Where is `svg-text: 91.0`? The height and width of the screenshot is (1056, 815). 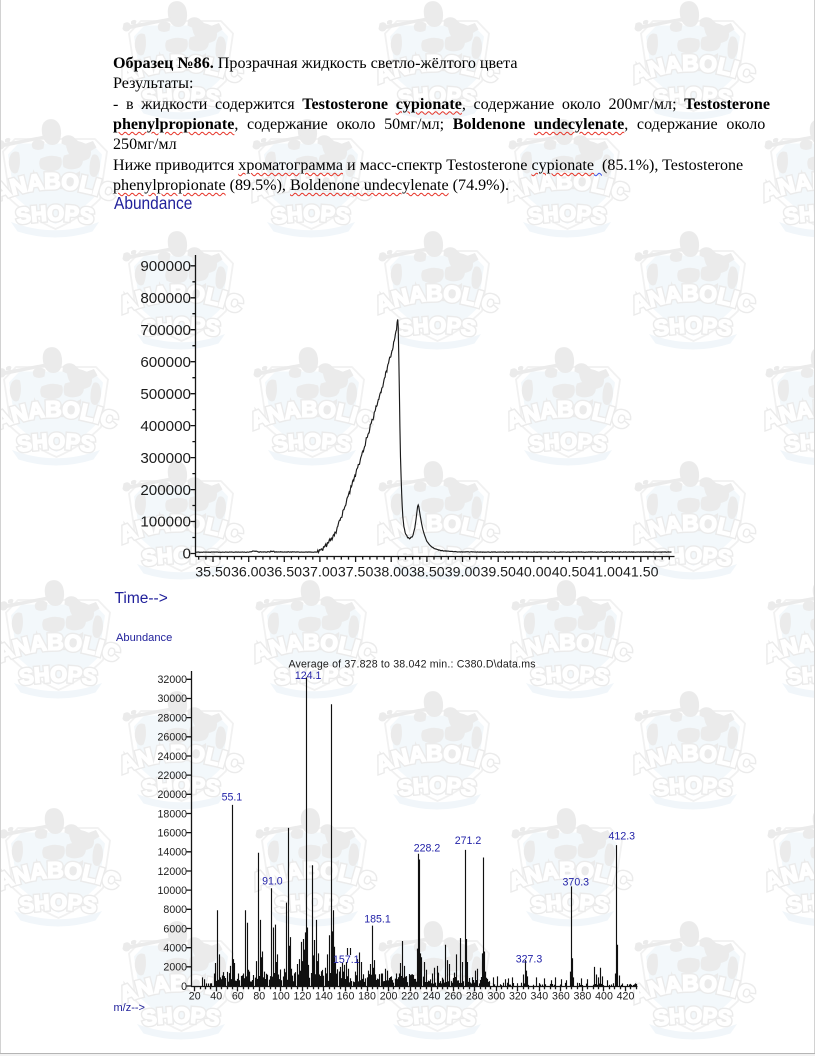 svg-text: 91.0 is located at coordinates (272, 882).